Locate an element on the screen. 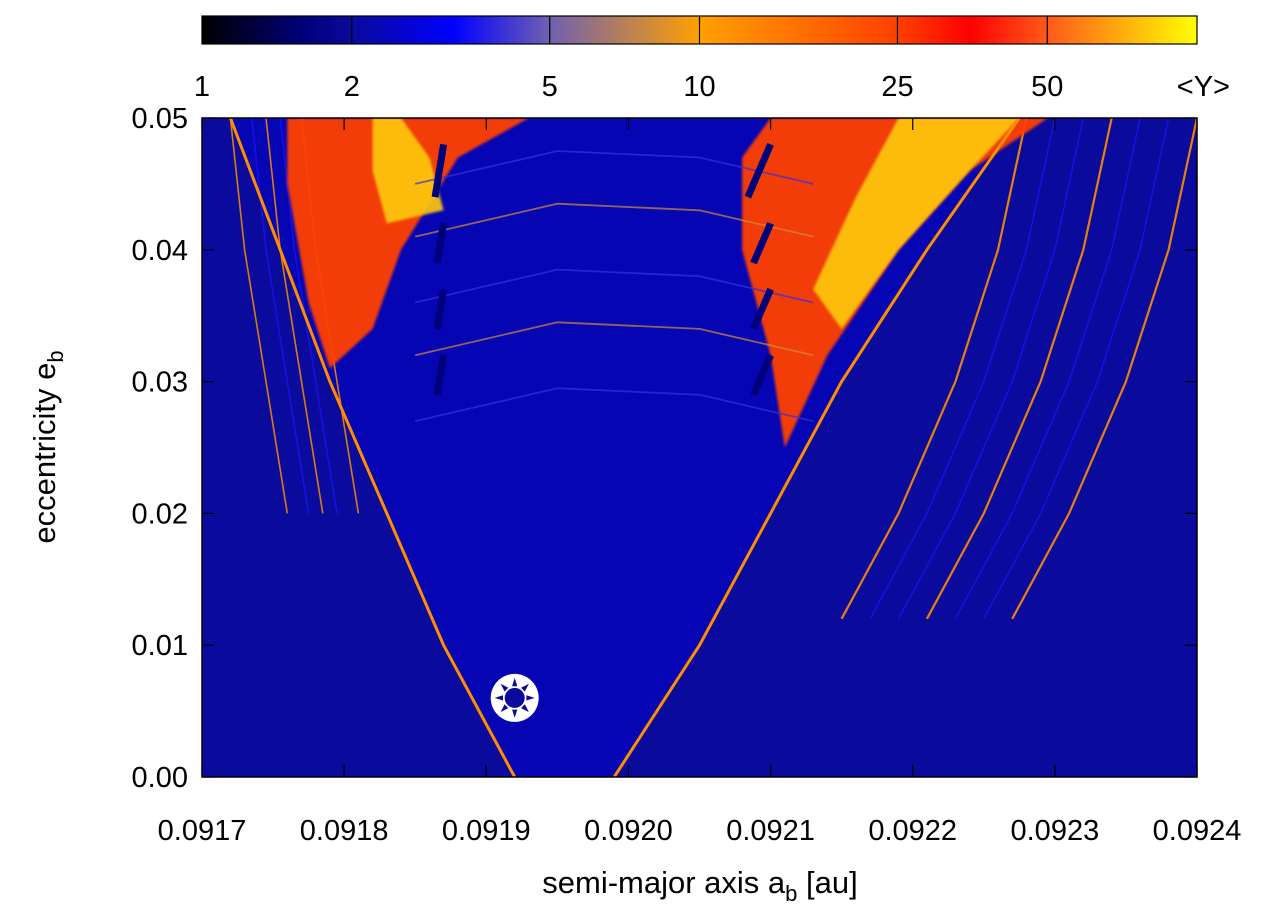 The height and width of the screenshot is (920, 1280). y-tick-label: 0.00 is located at coordinates (160, 778).